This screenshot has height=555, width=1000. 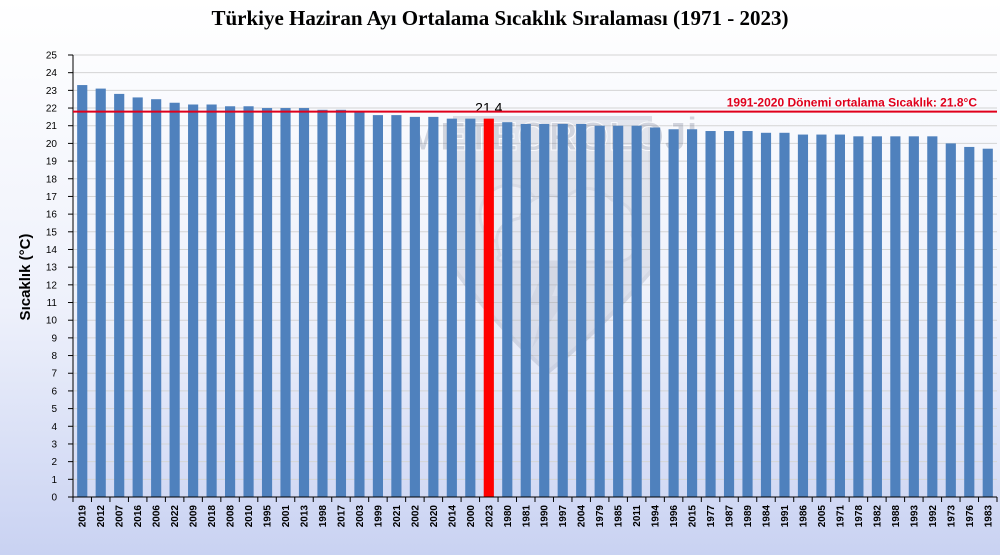 What do you see at coordinates (157, 516) in the screenshot?
I see `x-tick-label: 2006` at bounding box center [157, 516].